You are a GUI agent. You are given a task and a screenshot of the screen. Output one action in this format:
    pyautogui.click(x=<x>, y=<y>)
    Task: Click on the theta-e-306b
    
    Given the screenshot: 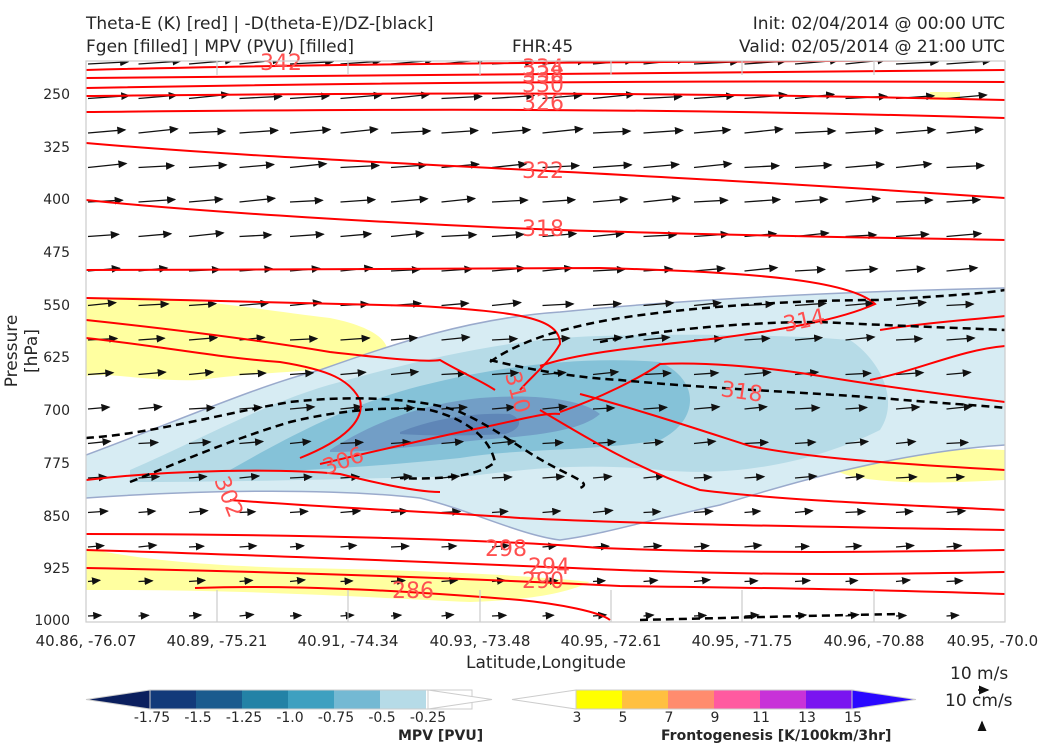 What is the action you would take?
    pyautogui.click(x=440, y=438)
    